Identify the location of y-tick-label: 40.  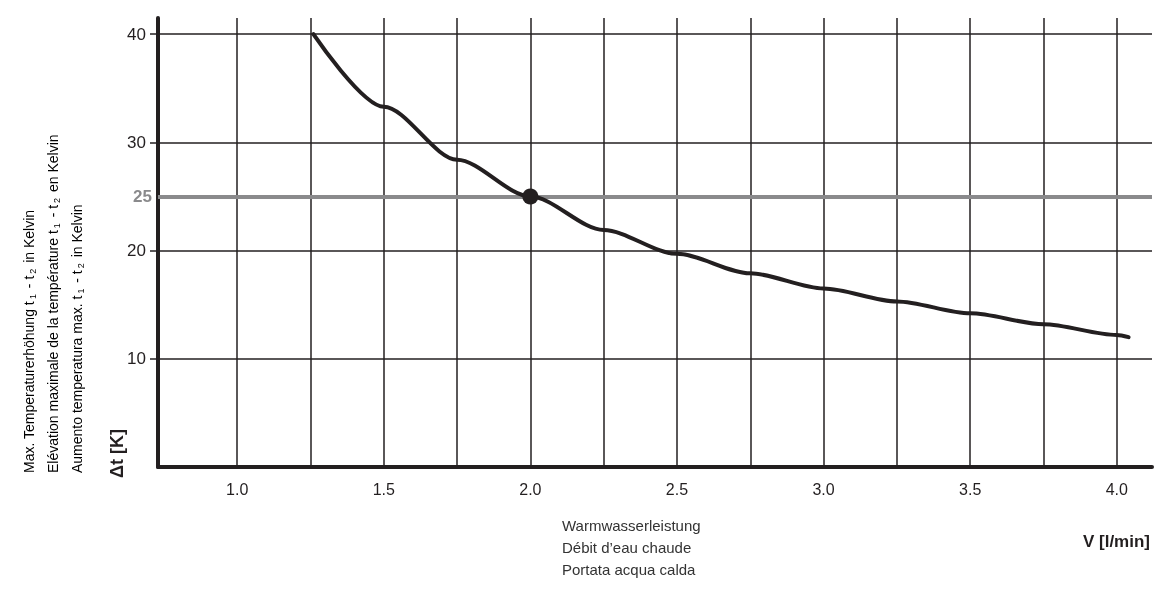
(136, 34).